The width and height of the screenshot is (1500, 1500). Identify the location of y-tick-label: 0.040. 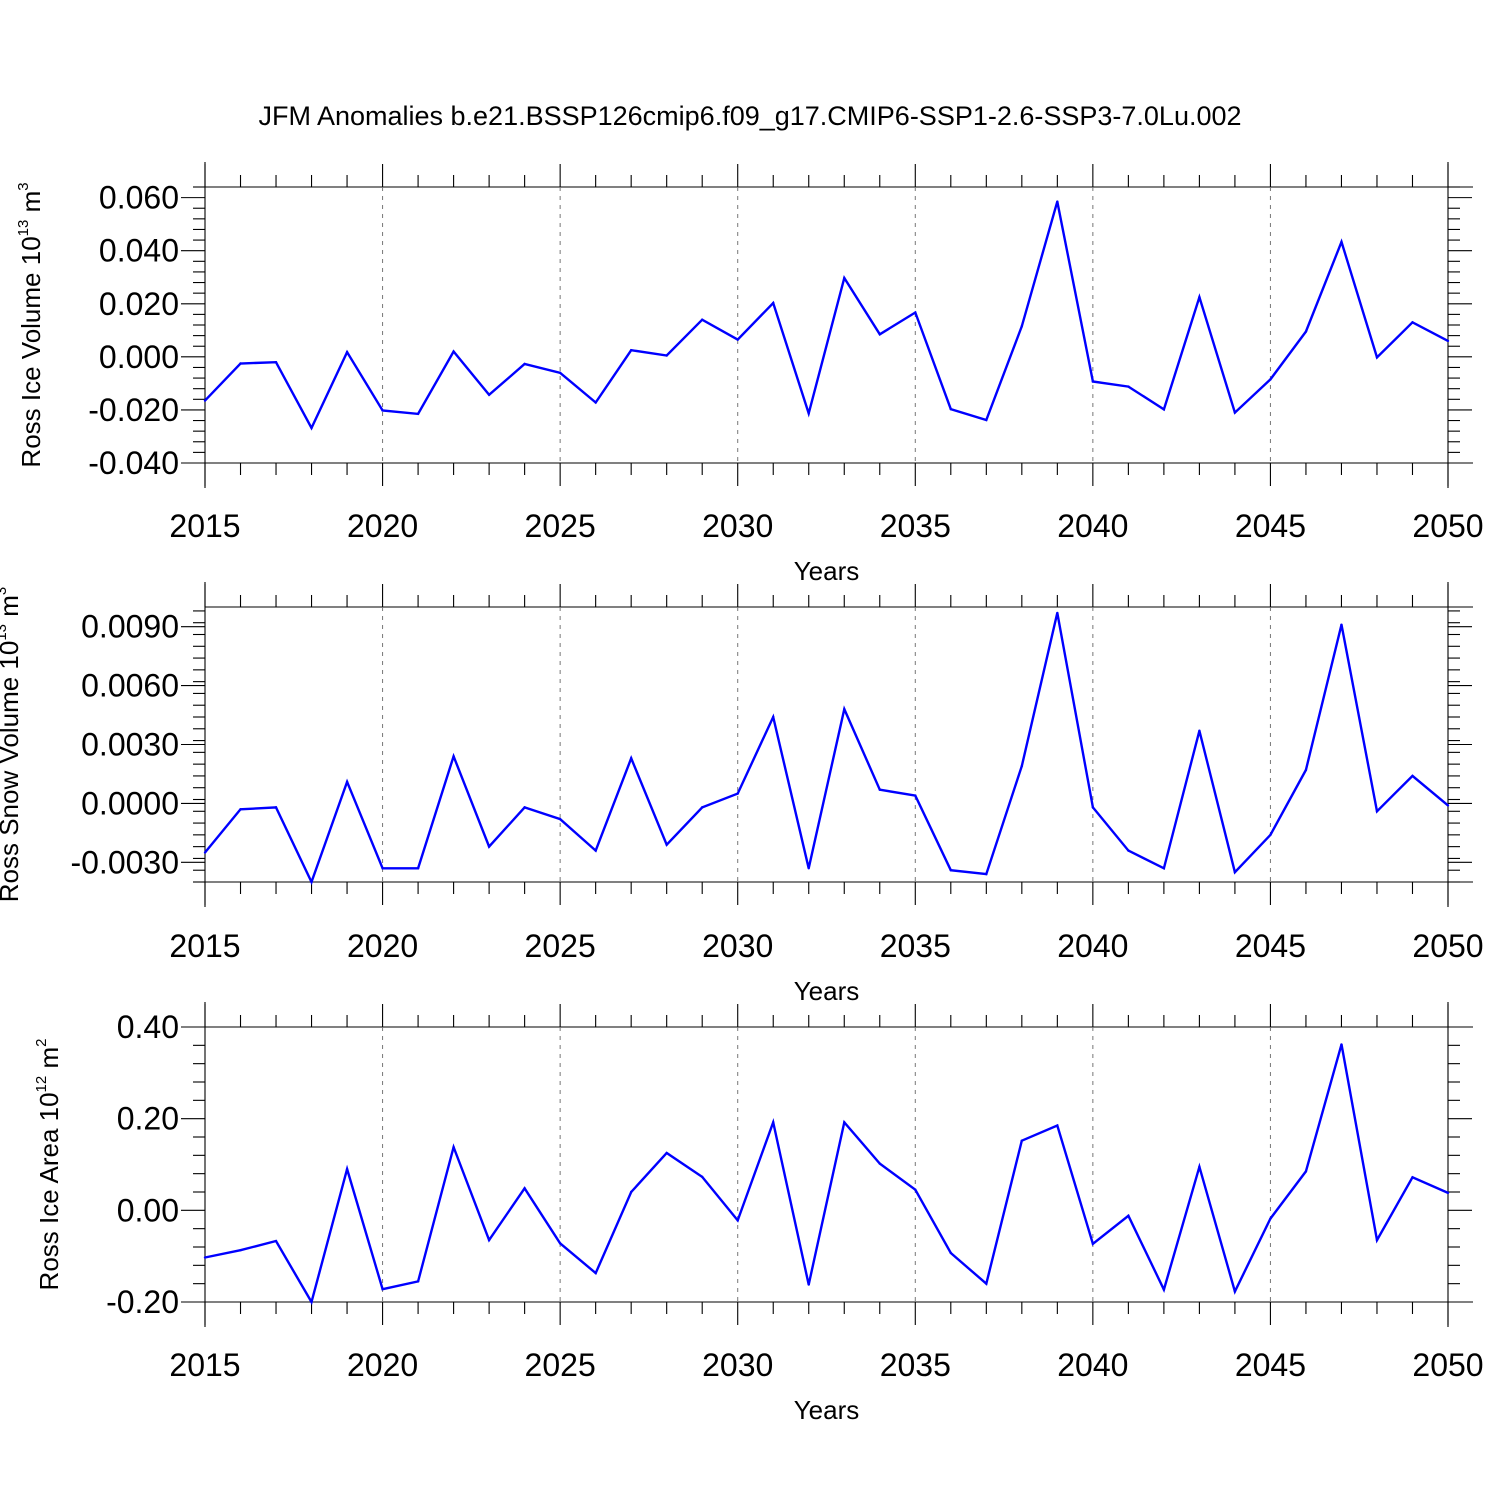
(139, 251).